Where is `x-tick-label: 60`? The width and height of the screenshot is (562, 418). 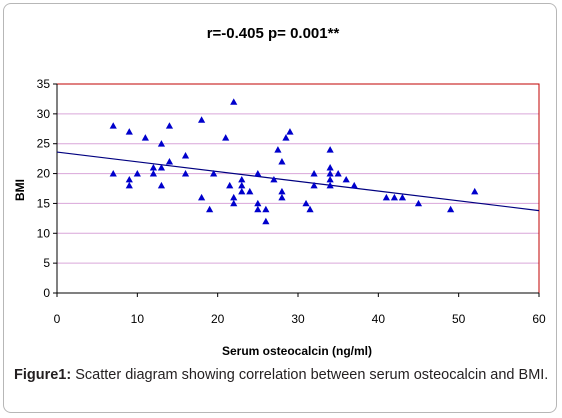
x-tick-label: 60 is located at coordinates (539, 319).